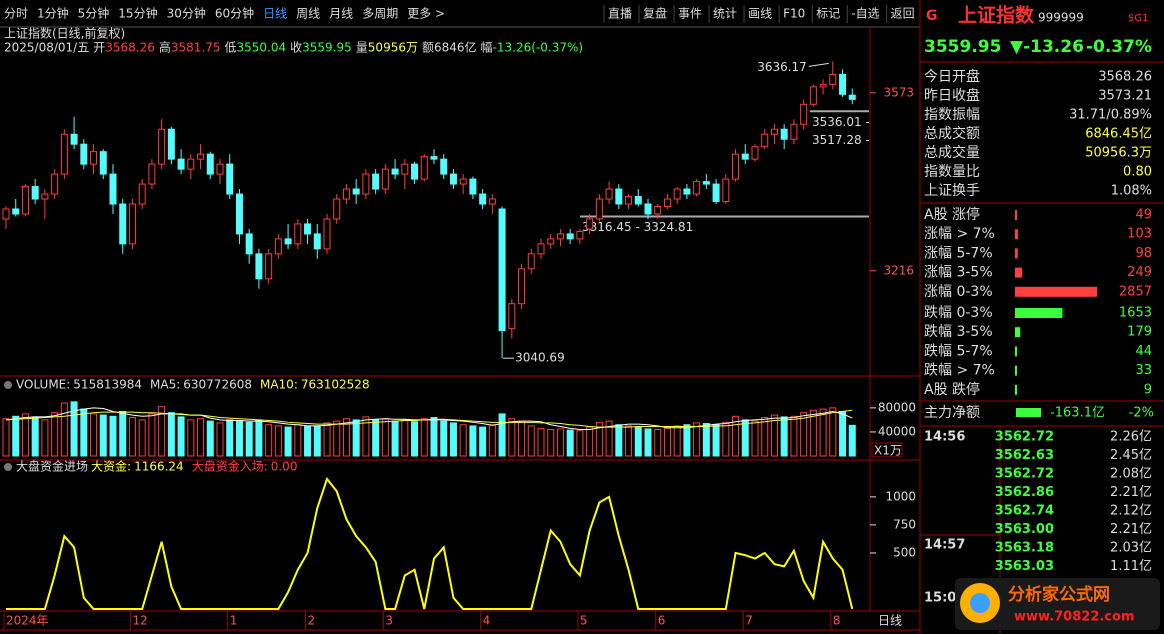 The width and height of the screenshot is (1164, 634). Describe the element at coordinates (53, 13) in the screenshot. I see `period-button: 1分钟` at that location.